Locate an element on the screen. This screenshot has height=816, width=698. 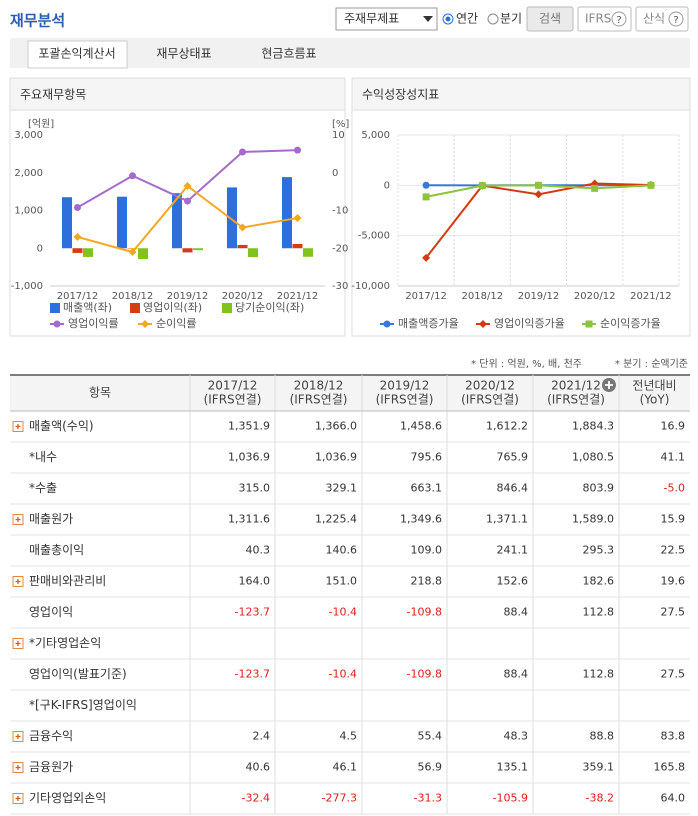
row-label: 판매비와관리비 is located at coordinates (67, 581).